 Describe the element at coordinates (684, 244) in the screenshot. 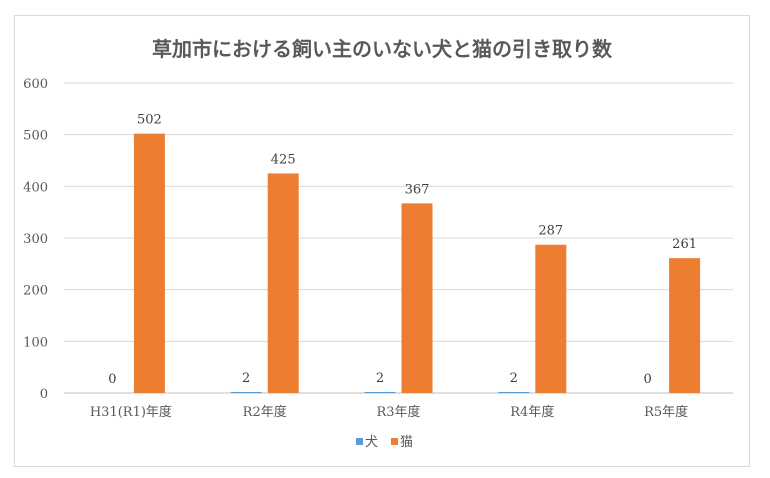

I see `data-label: 261` at that location.